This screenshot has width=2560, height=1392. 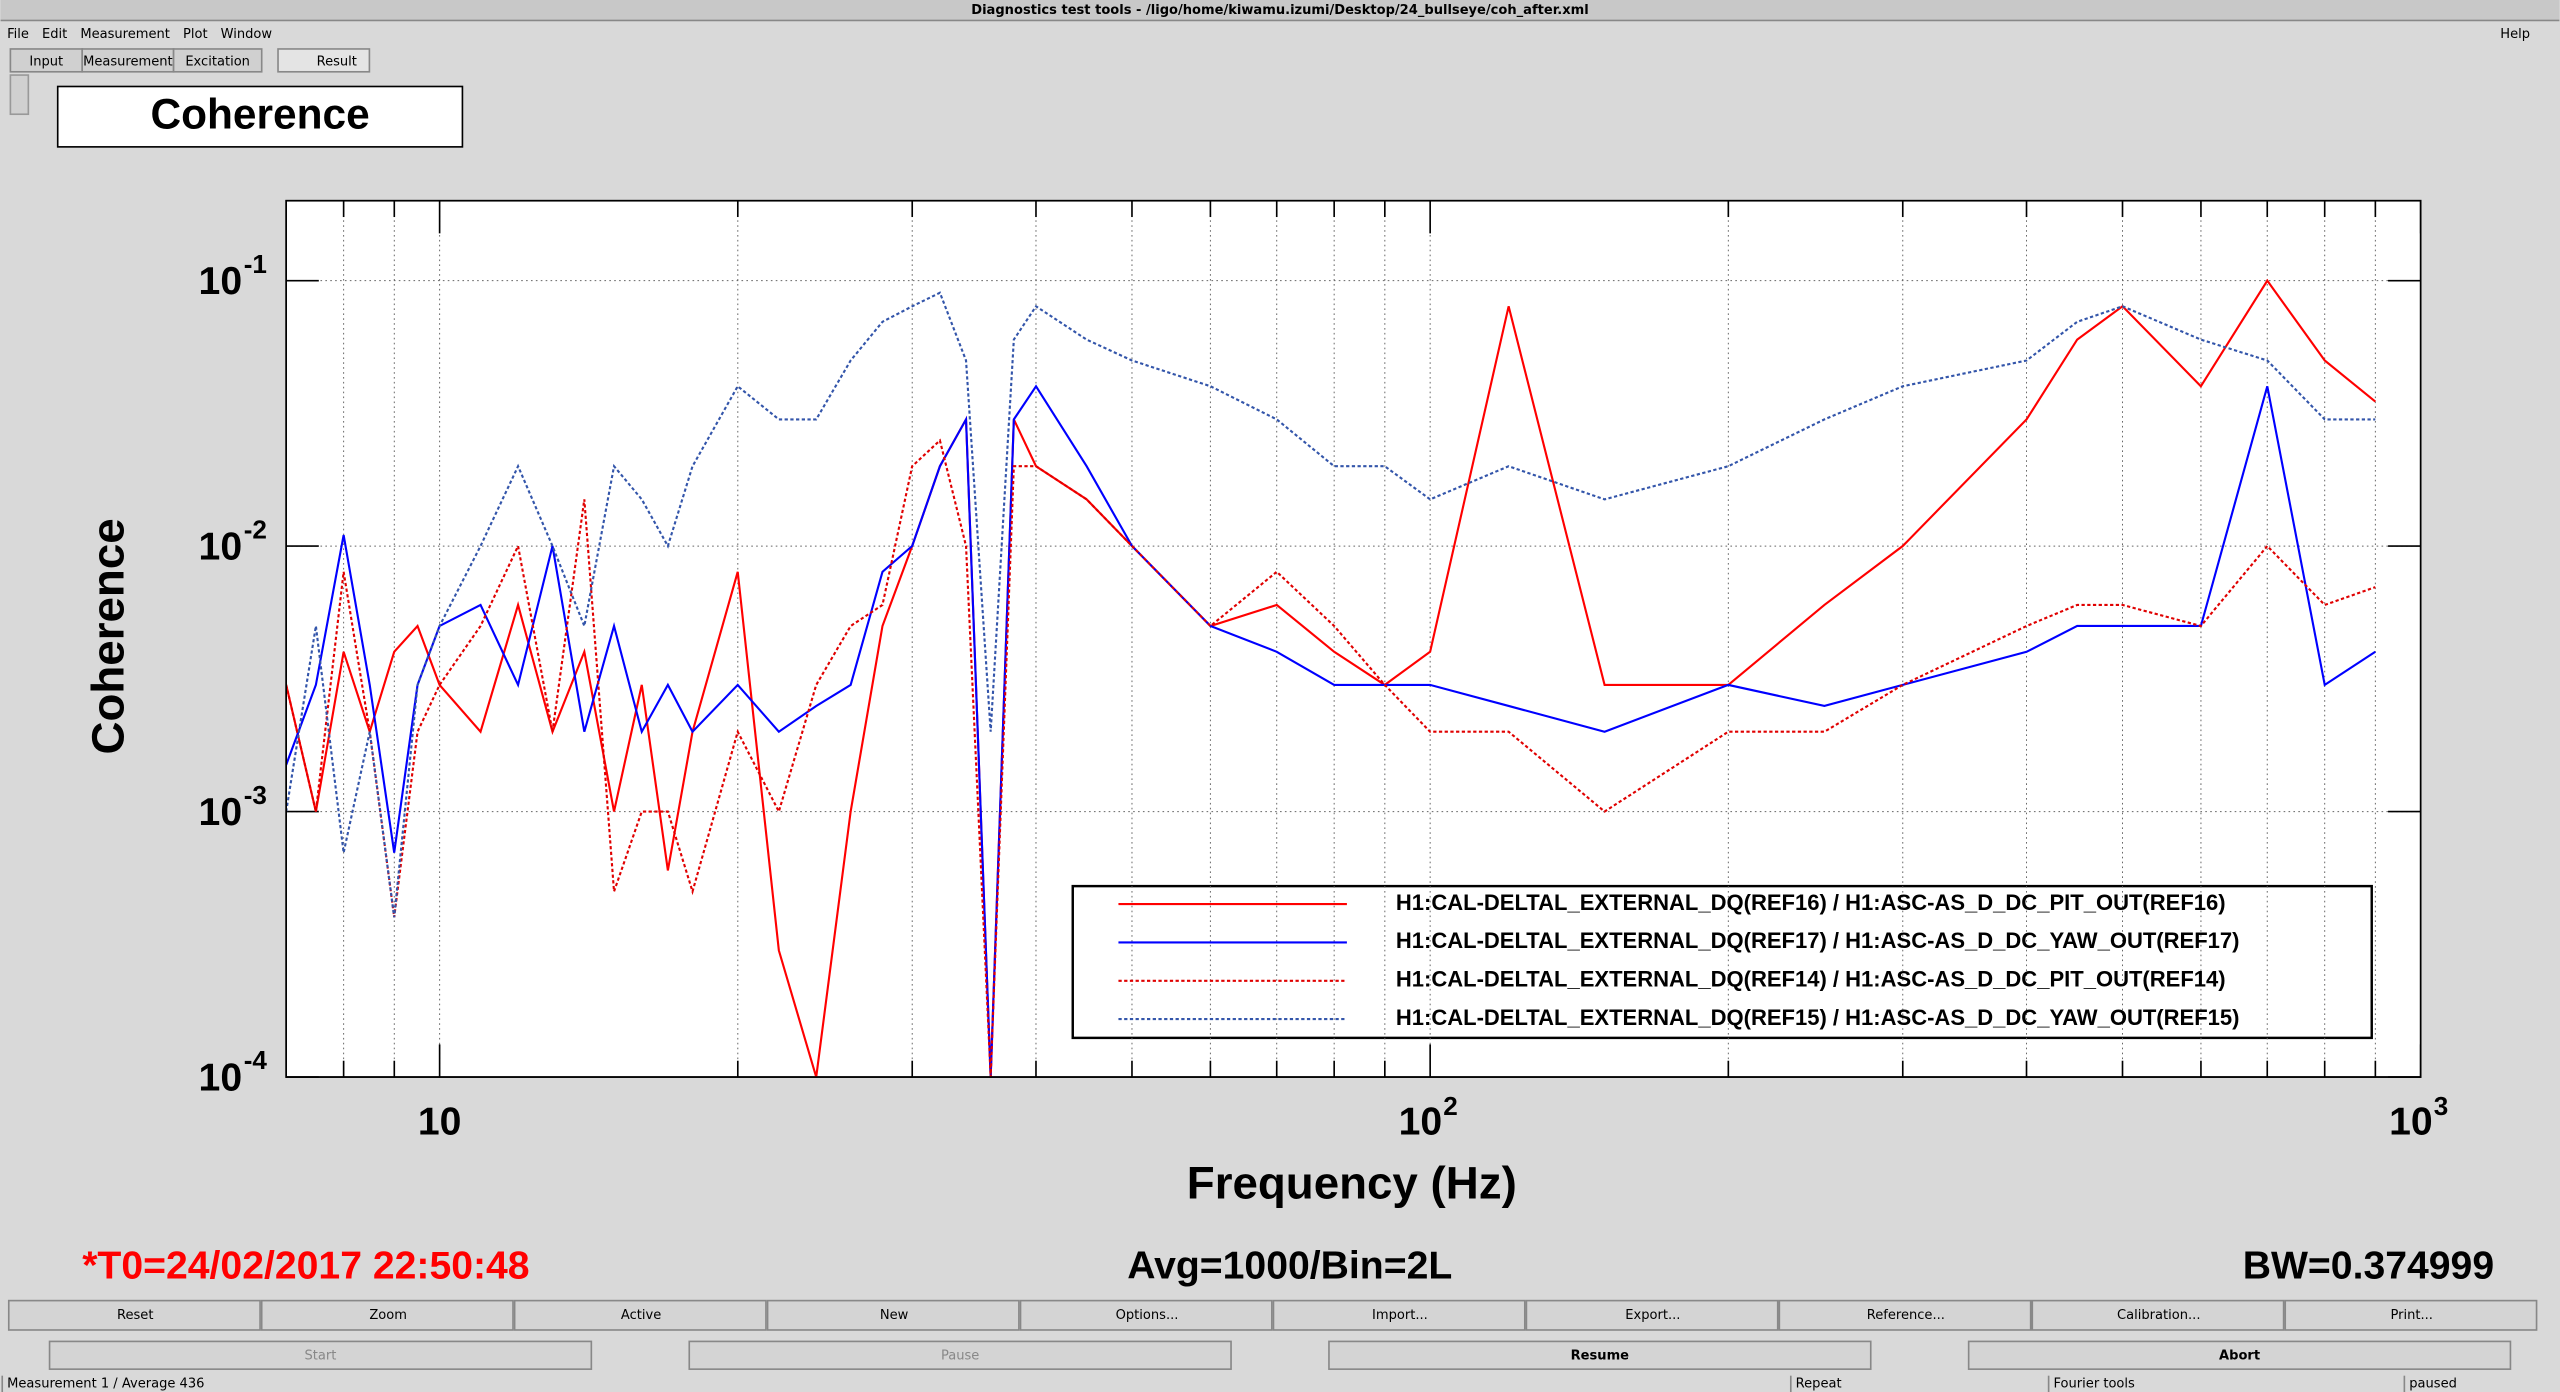 What do you see at coordinates (128, 62) in the screenshot?
I see `tab-label: Measurement` at bounding box center [128, 62].